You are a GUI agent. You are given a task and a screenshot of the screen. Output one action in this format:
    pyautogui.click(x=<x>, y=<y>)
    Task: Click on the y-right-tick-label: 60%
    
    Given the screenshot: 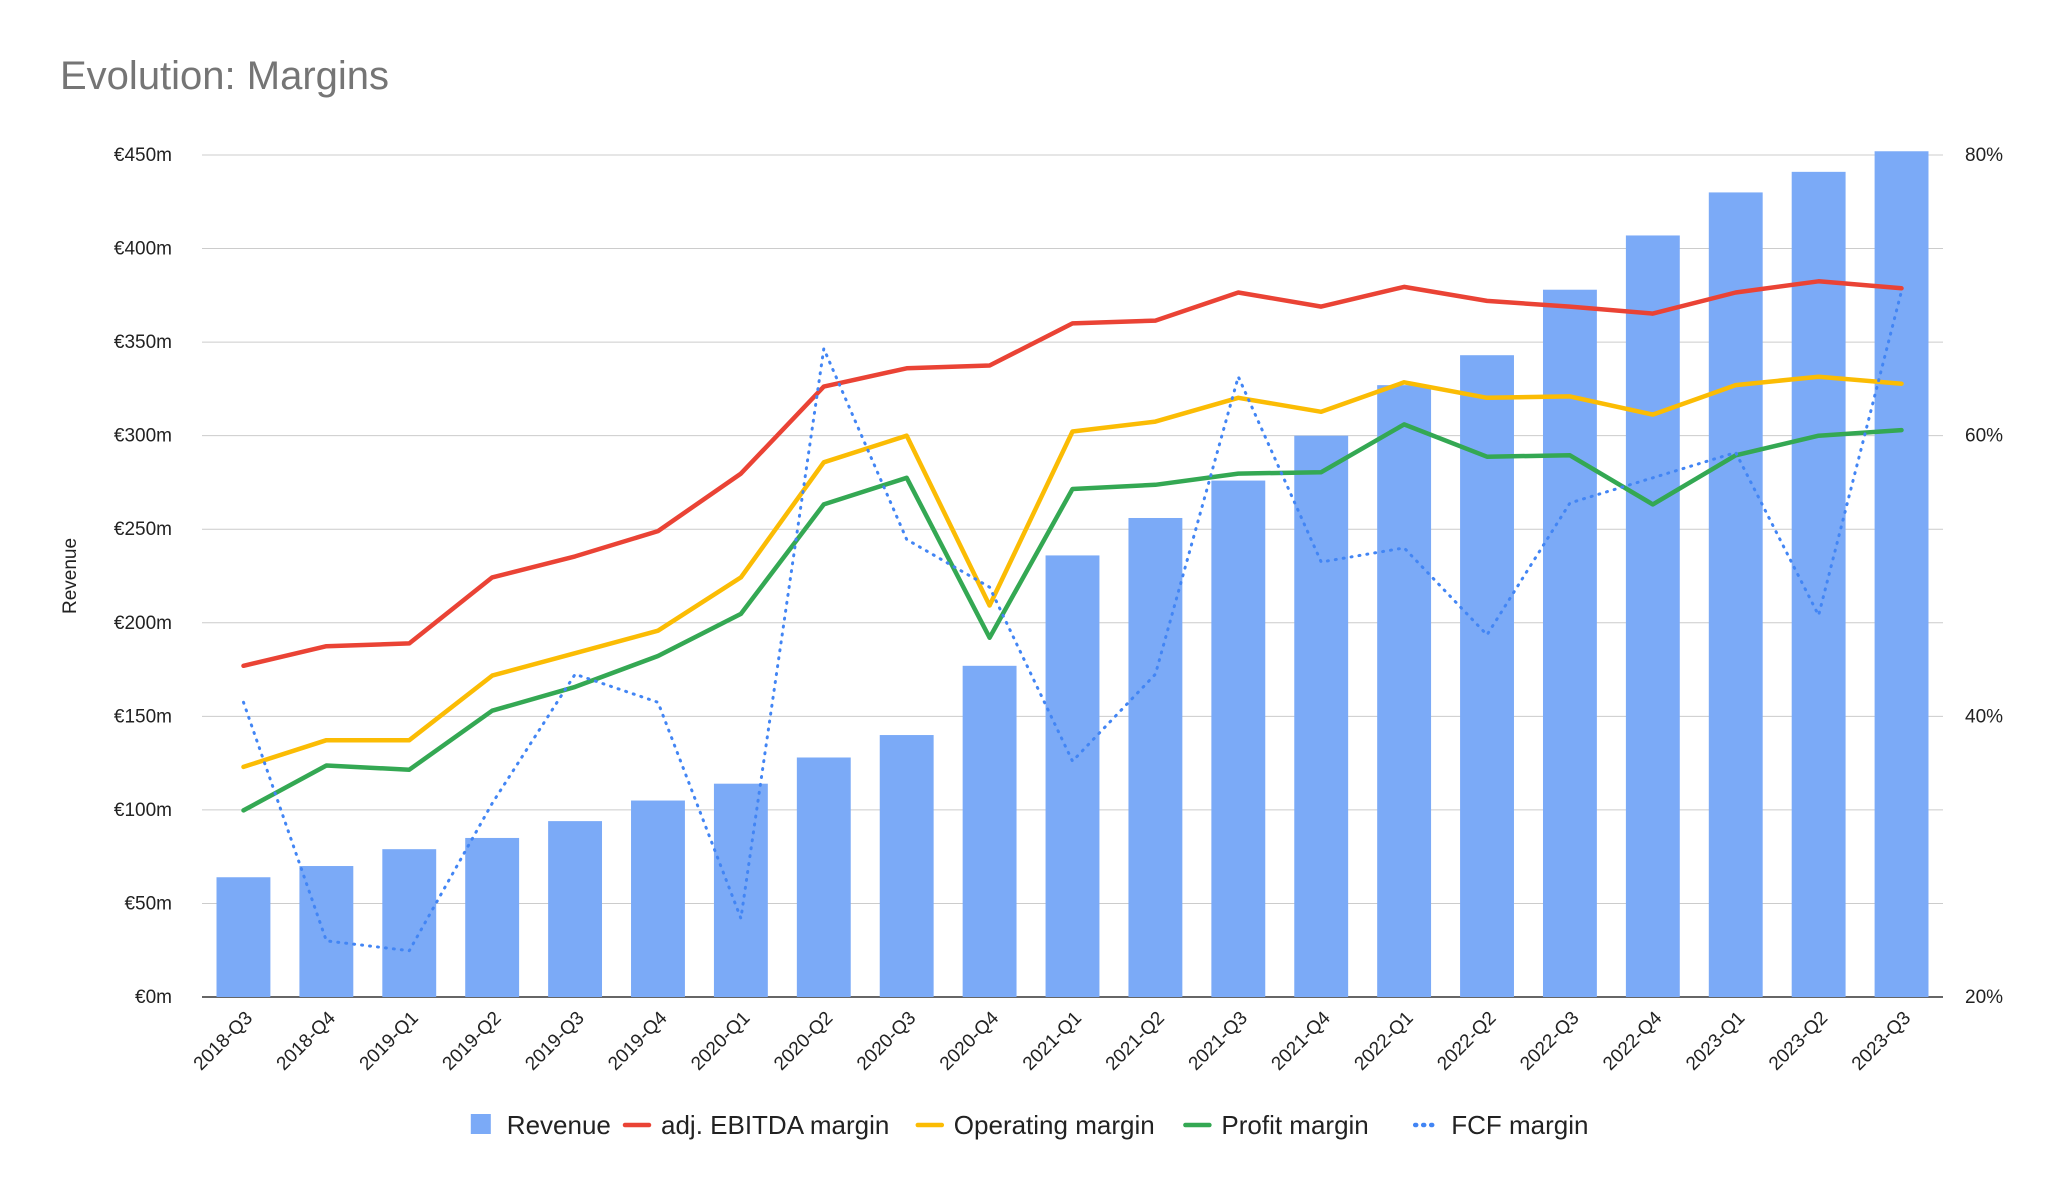 What is the action you would take?
    pyautogui.click(x=1984, y=436)
    